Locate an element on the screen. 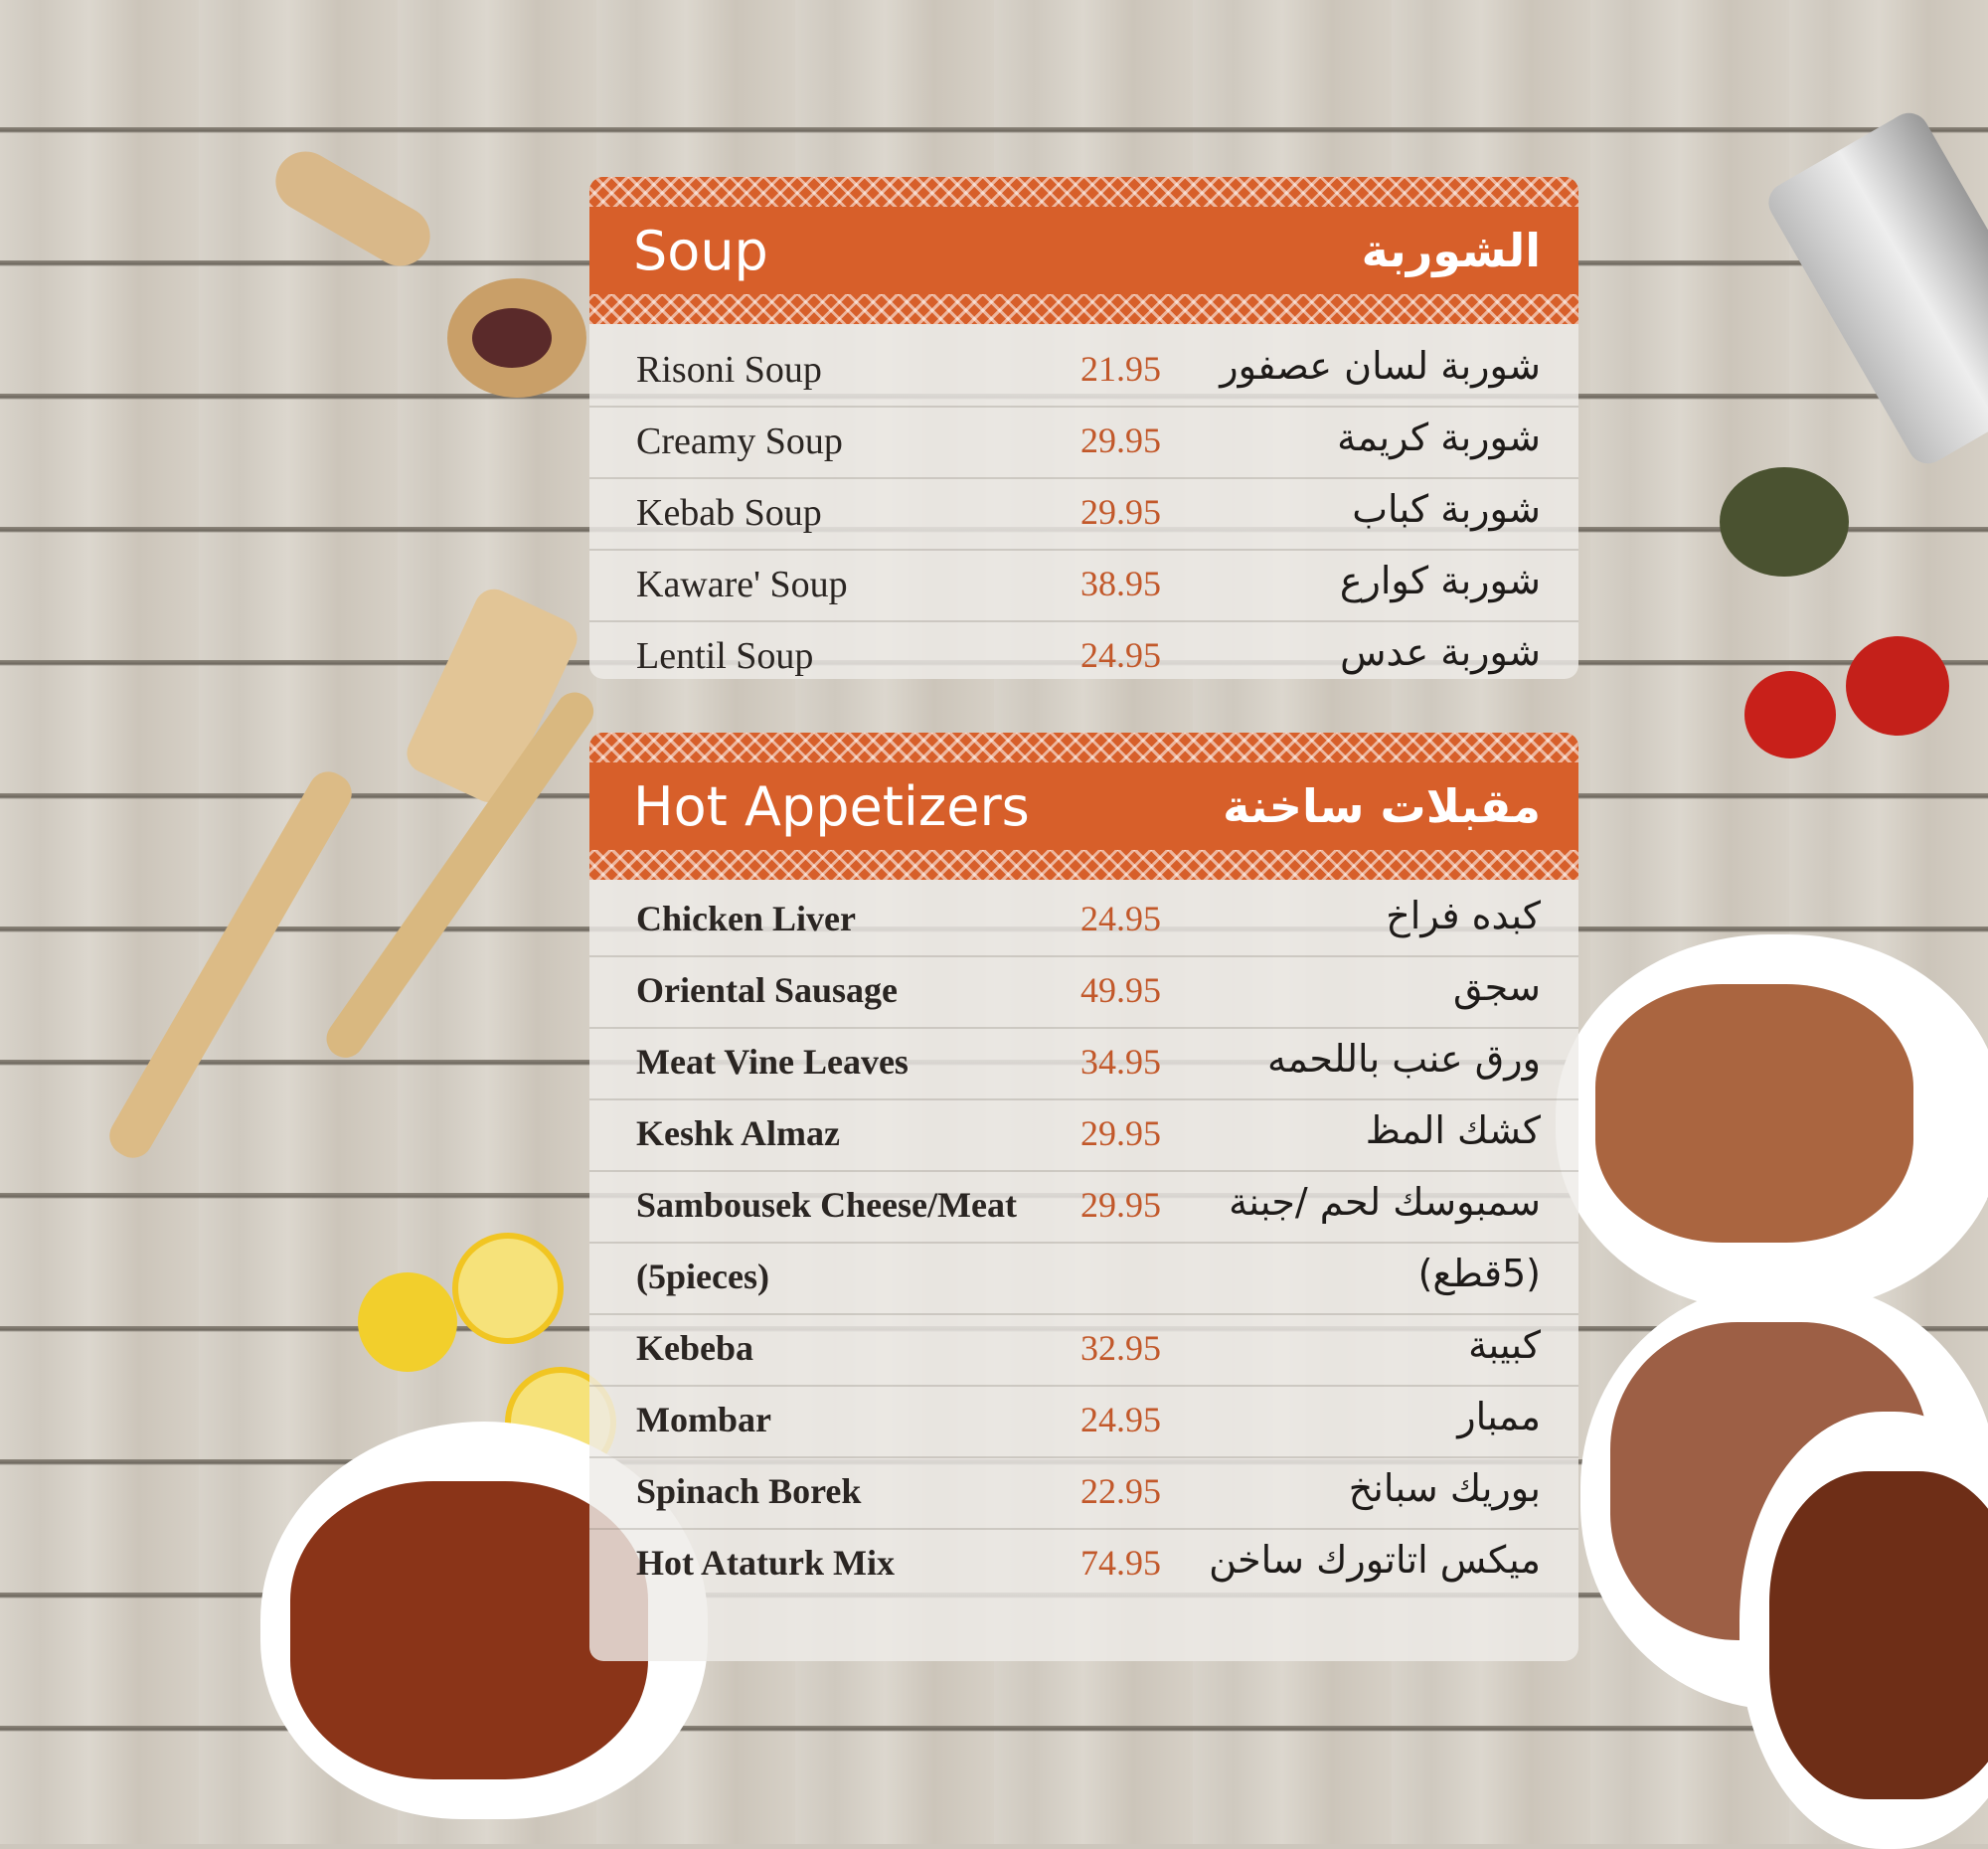 This screenshot has height=1849, width=1988. item-name-ar: شوربة كريمة is located at coordinates (1439, 437).